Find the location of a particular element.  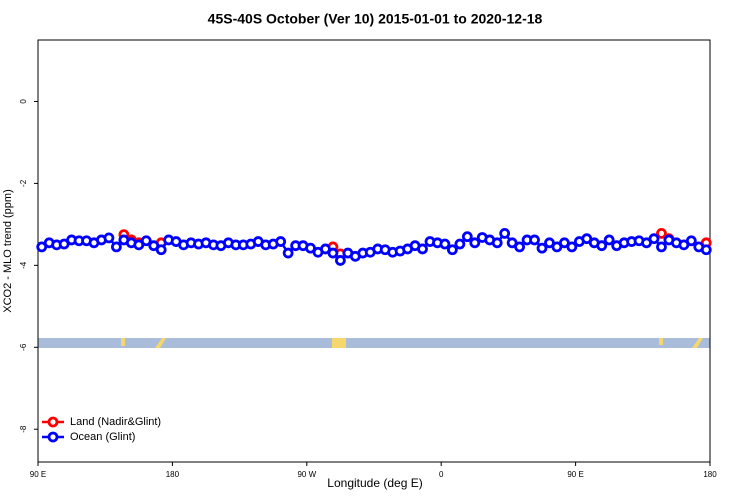

y-tick-label: -6 is located at coordinates (23, 347).